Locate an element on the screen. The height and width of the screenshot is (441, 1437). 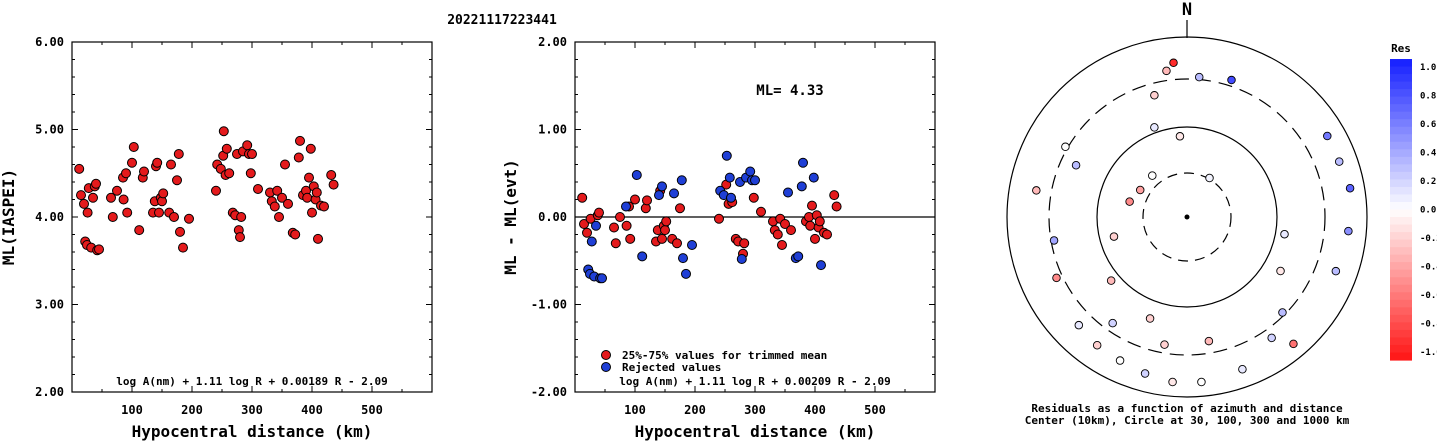
colorbar-tick-label: 0.4 is located at coordinates (1428, 154).